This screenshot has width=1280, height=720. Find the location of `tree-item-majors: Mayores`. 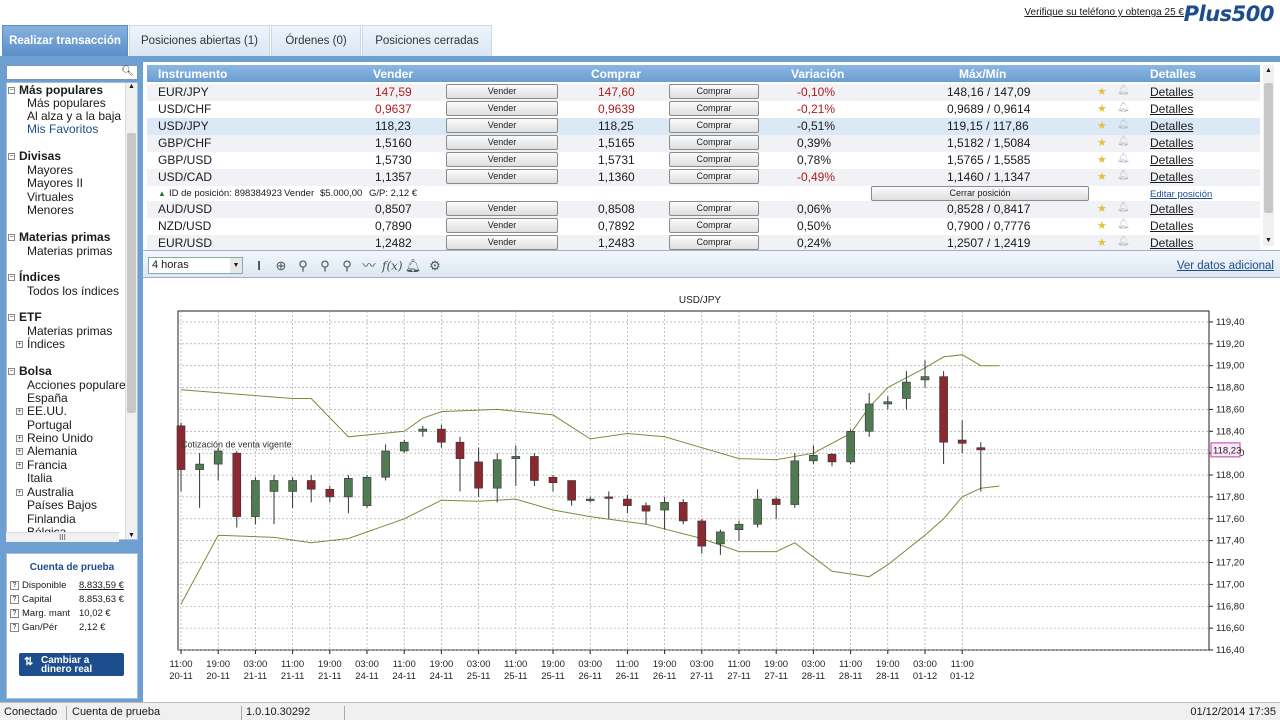

tree-item-majors: Mayores is located at coordinates (50, 170).